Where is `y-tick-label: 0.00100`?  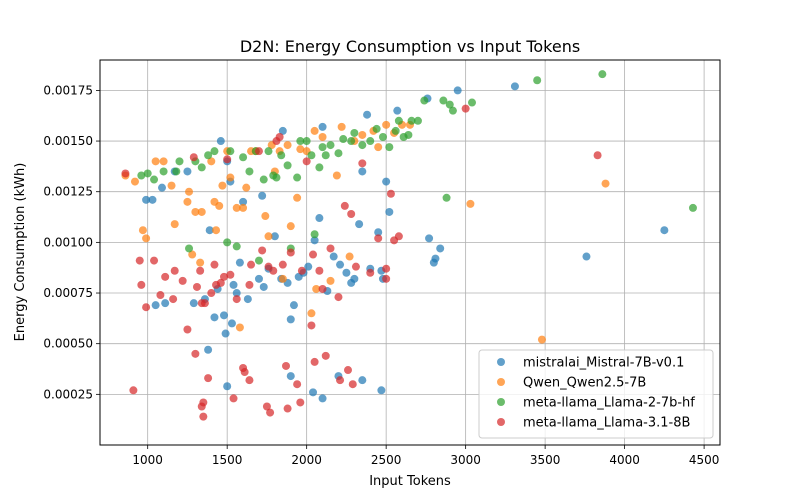
y-tick-label: 0.00100 is located at coordinates (68, 242).